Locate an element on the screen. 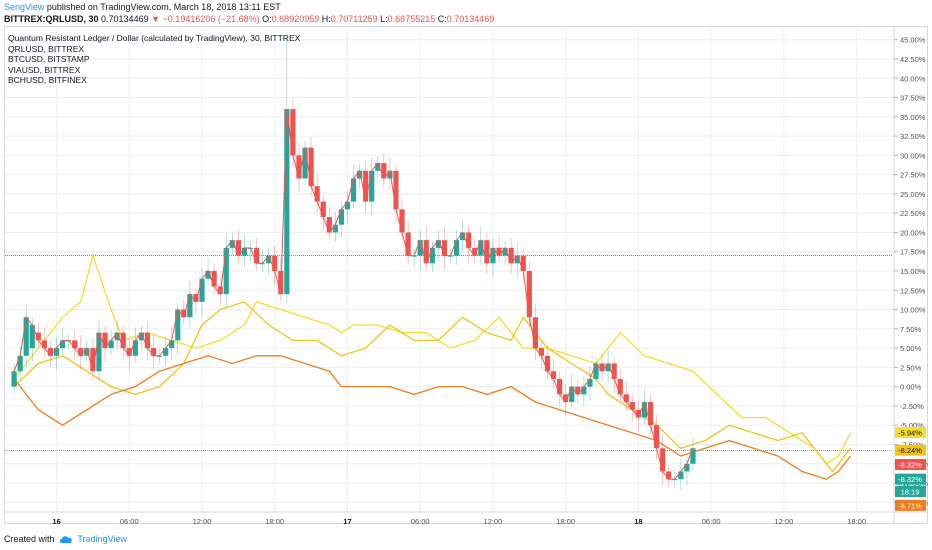 The height and width of the screenshot is (550, 932). series-value-text: -8.24% is located at coordinates (910, 450).